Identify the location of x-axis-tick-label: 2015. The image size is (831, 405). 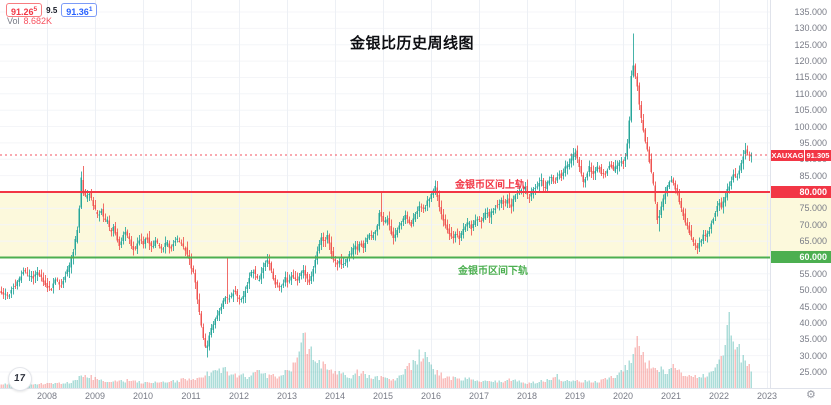
(383, 396).